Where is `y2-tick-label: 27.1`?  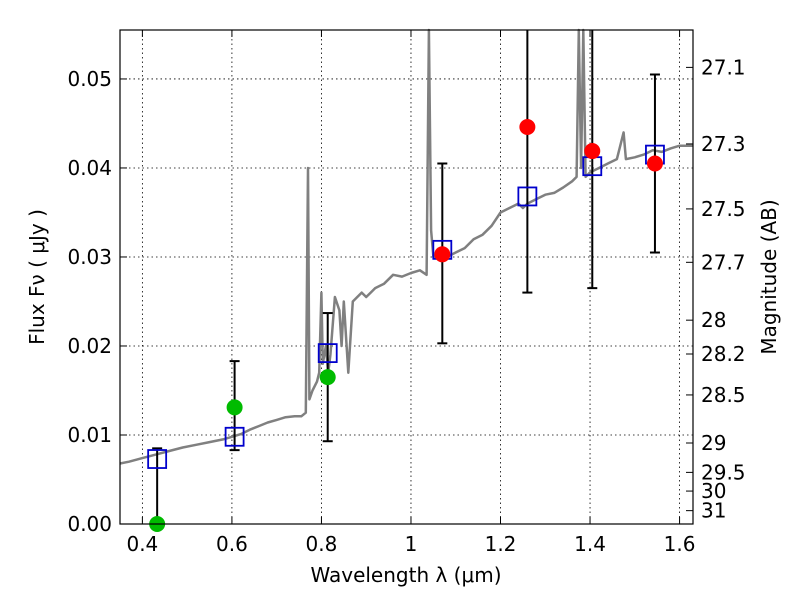
y2-tick-label: 27.1 is located at coordinates (723, 67).